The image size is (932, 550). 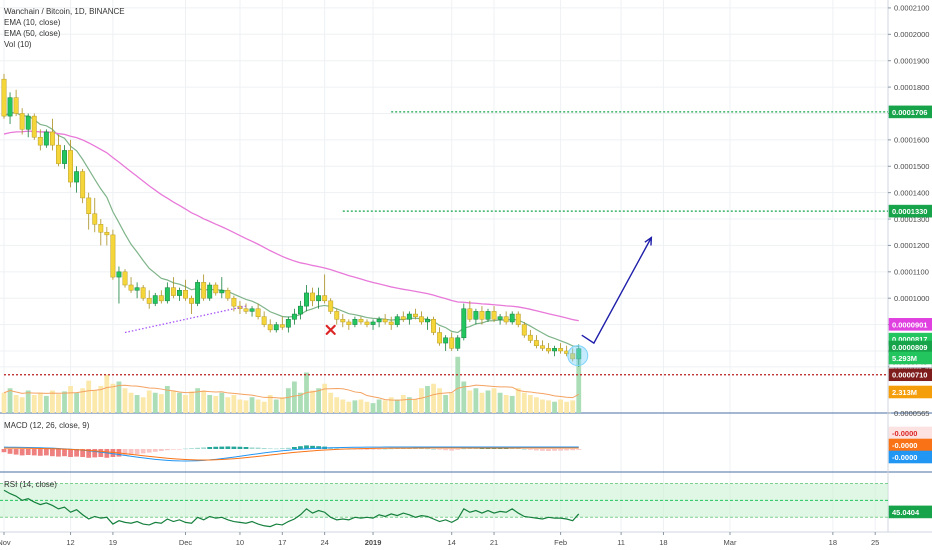 What do you see at coordinates (5, 542) in the screenshot?
I see `time-tick-label: Nov` at bounding box center [5, 542].